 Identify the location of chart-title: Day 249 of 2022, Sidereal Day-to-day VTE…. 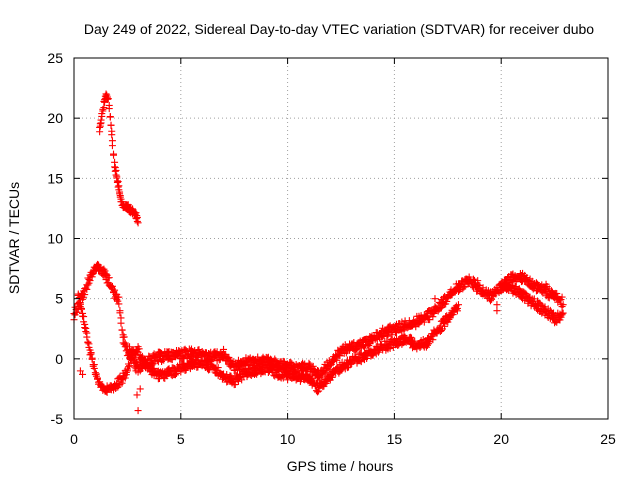
(339, 29).